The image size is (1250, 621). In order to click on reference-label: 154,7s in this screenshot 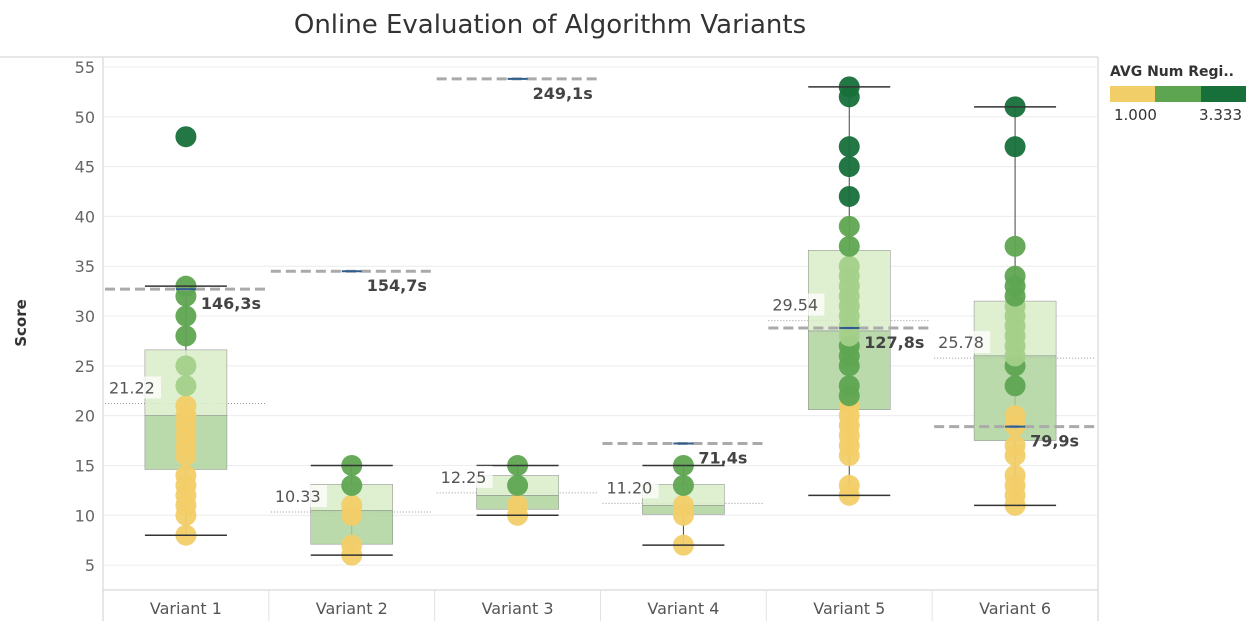, I will do `click(397, 285)`.